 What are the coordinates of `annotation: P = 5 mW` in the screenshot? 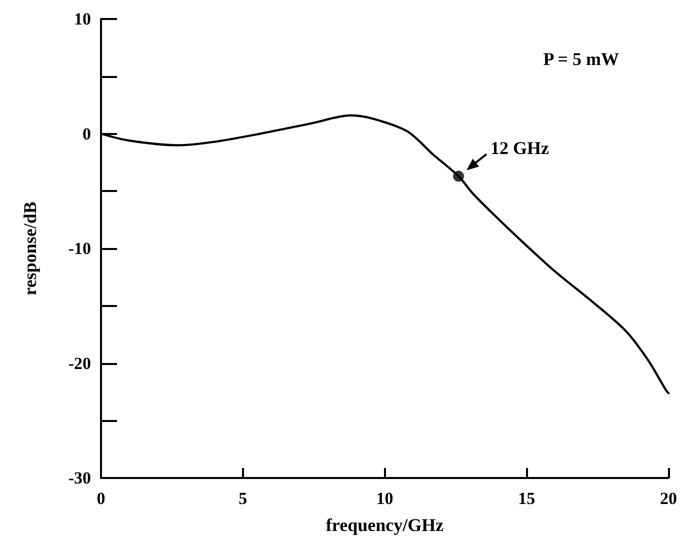 It's located at (581, 59).